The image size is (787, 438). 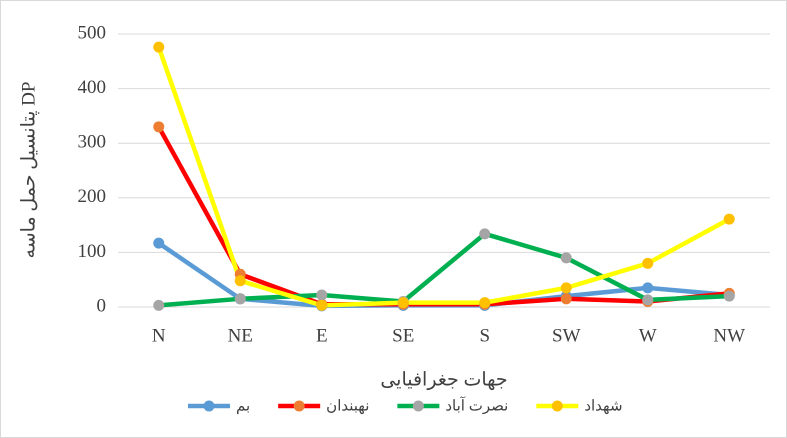 What do you see at coordinates (322, 335) in the screenshot?
I see `x-tick-label: E` at bounding box center [322, 335].